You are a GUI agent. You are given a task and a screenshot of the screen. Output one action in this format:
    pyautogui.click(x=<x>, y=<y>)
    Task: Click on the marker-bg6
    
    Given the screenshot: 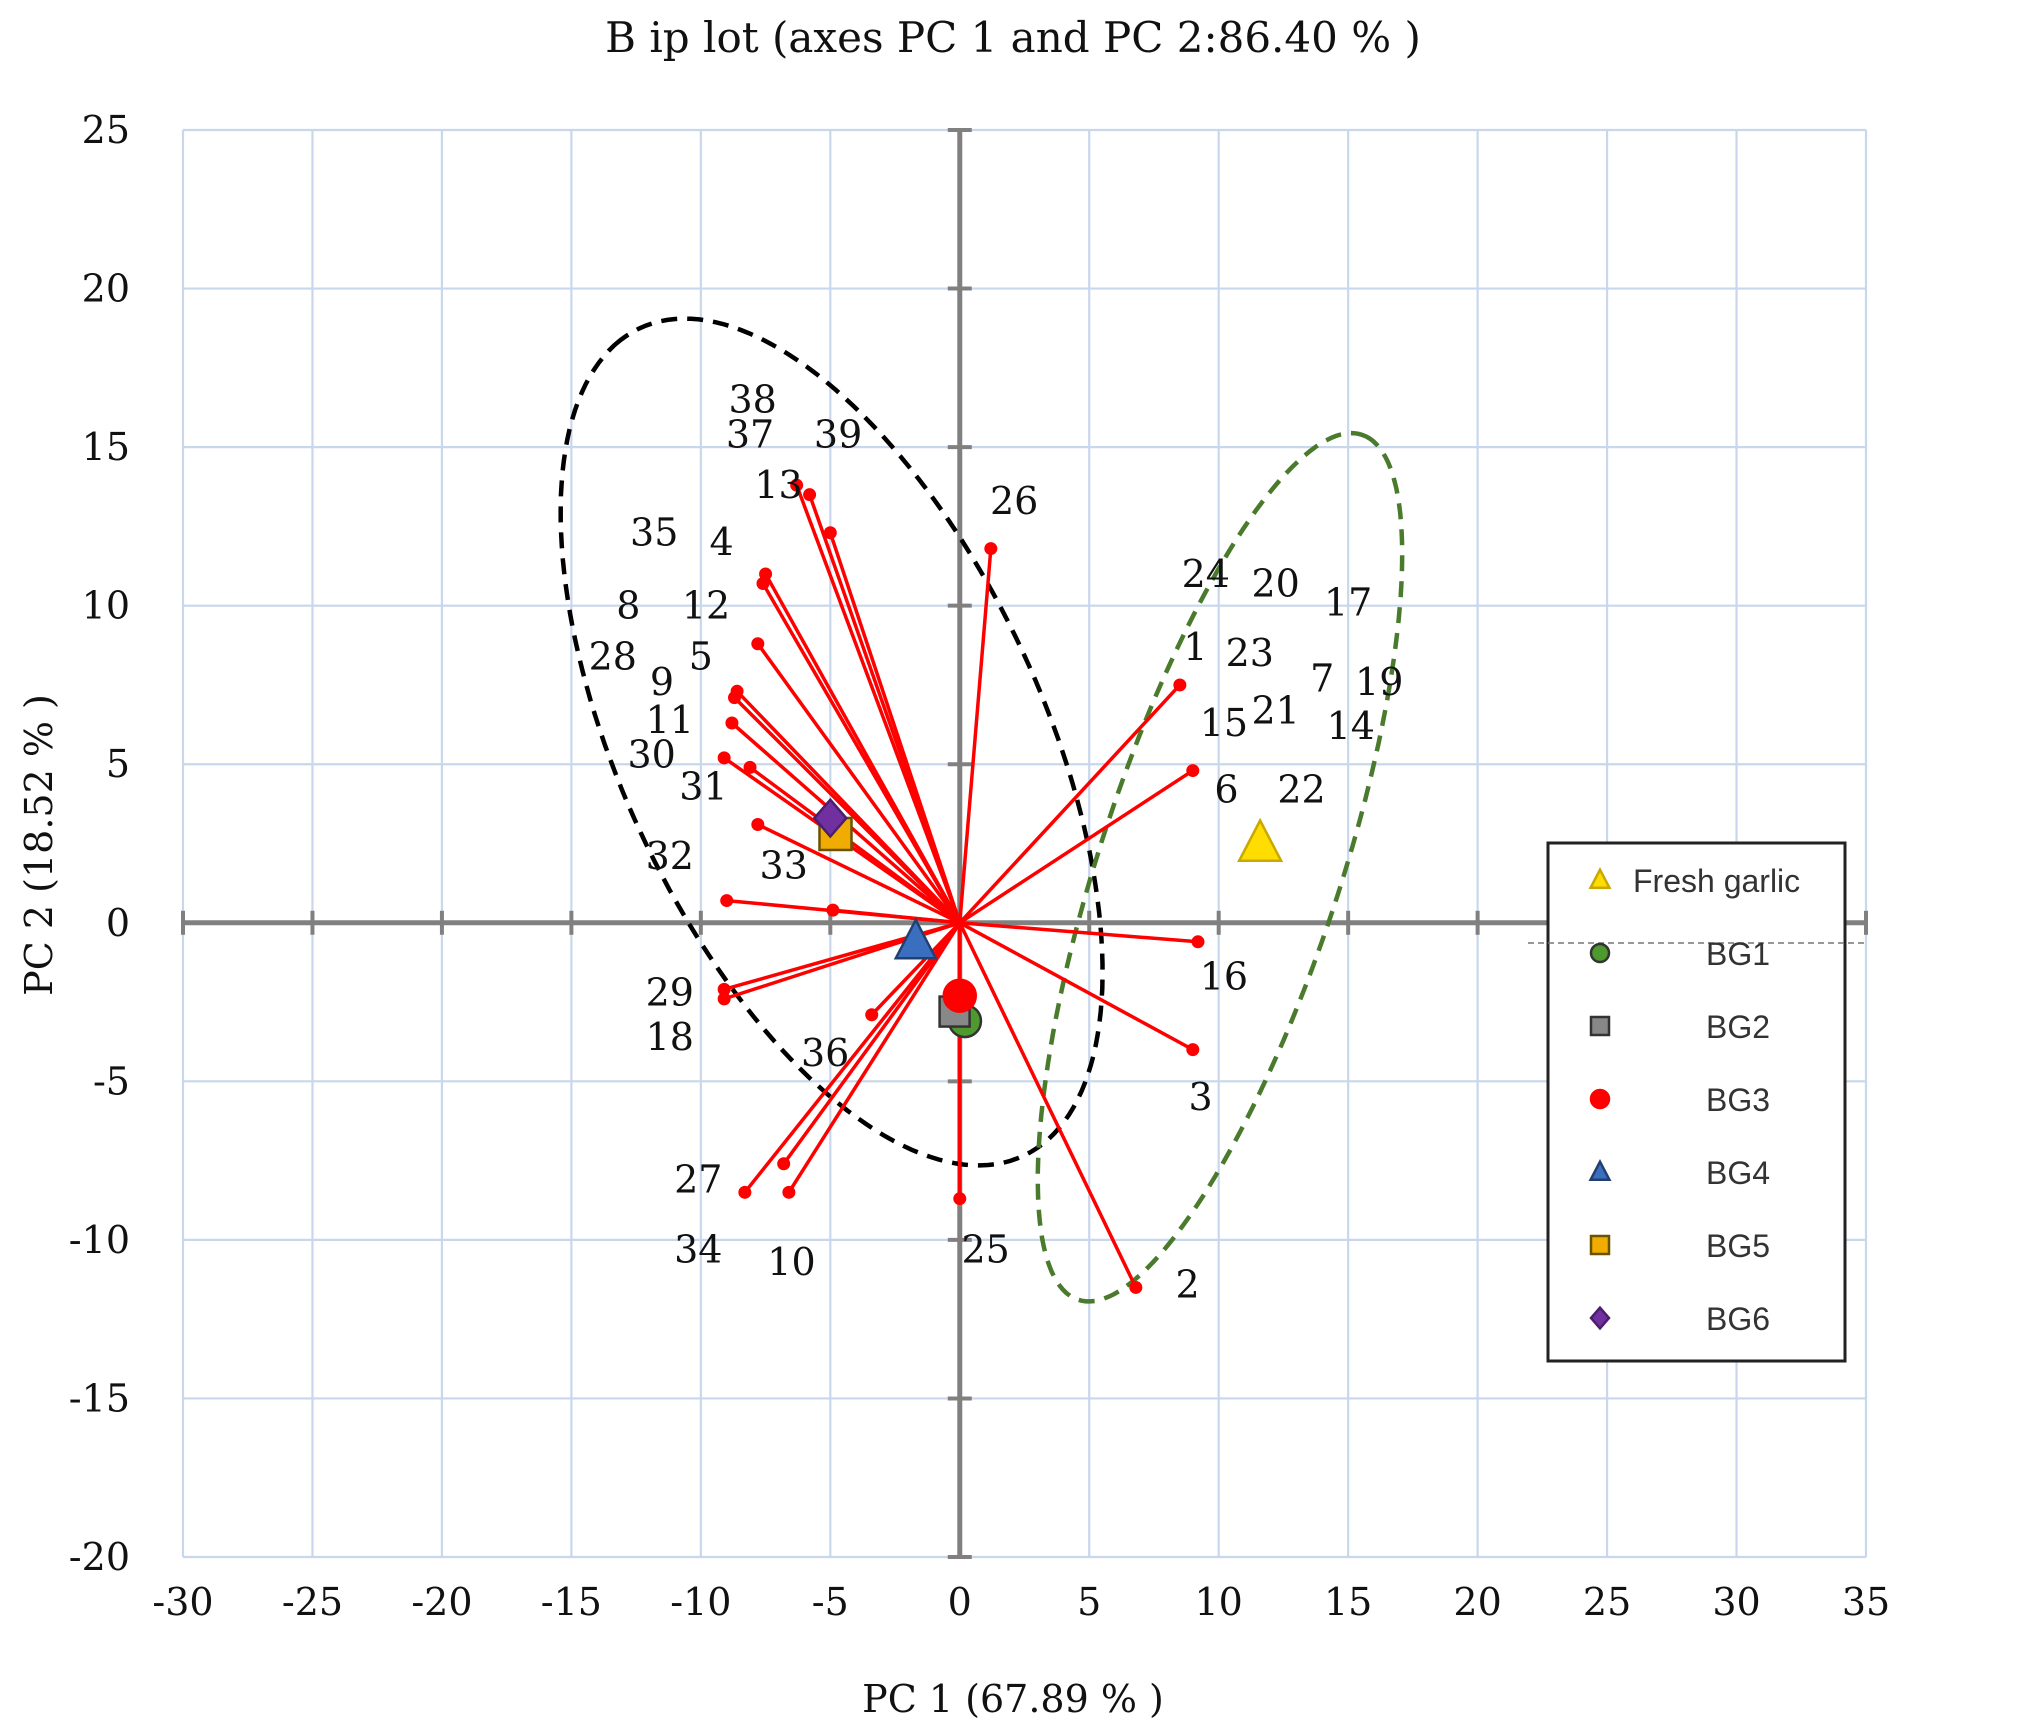 What is the action you would take?
    pyautogui.click(x=830, y=818)
    